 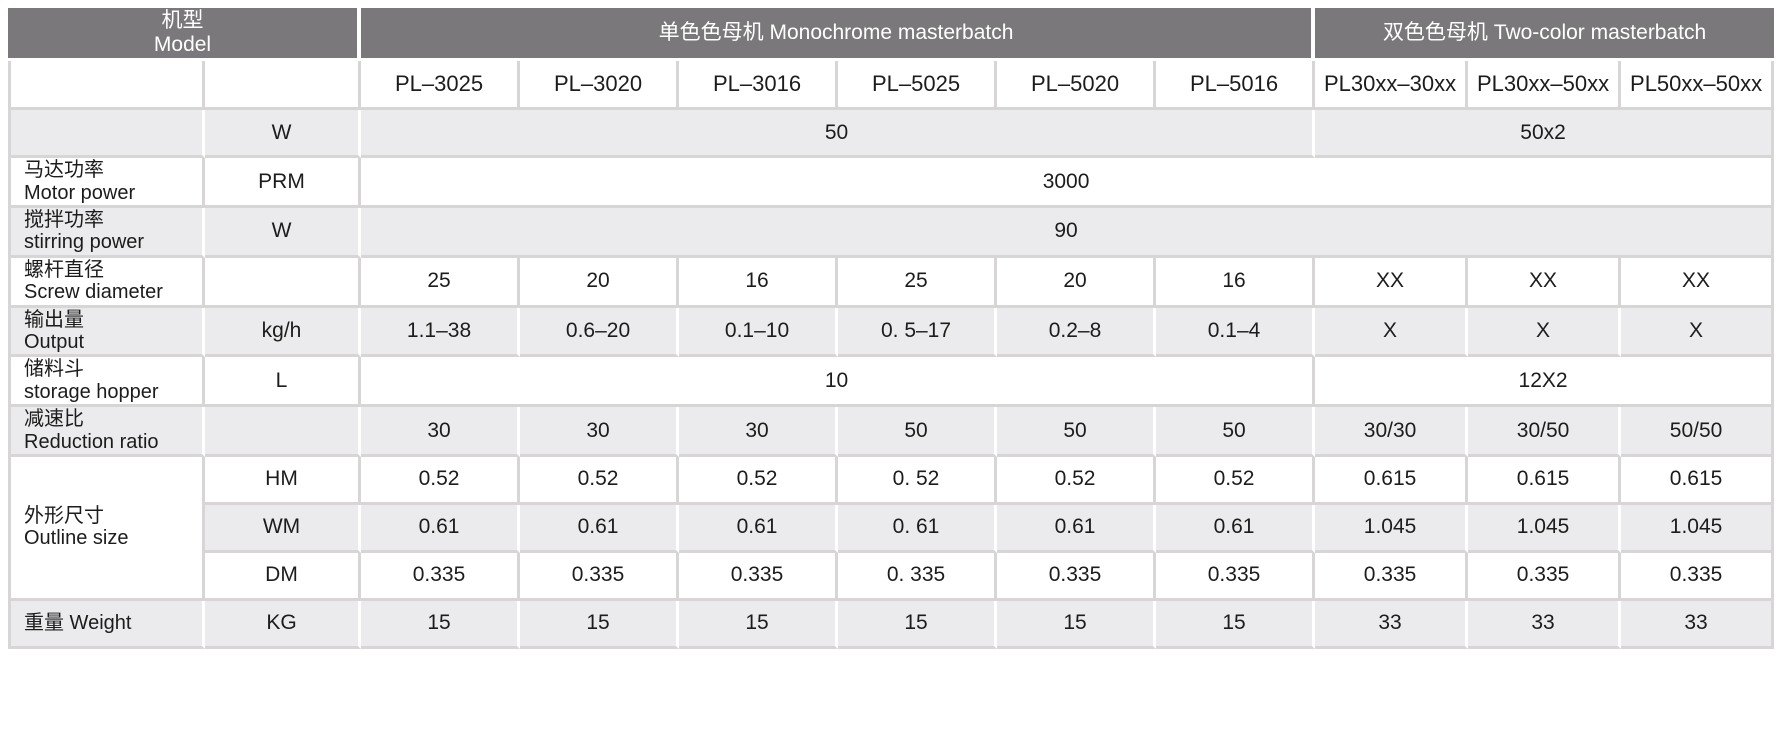 What do you see at coordinates (106, 183) in the screenshot?
I see `row-label: 马达功率 Motor power` at bounding box center [106, 183].